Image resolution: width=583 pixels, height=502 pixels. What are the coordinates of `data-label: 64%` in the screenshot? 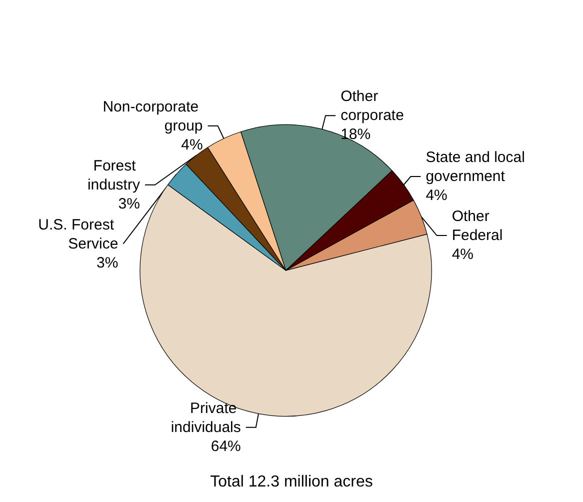 It's located at (225, 446).